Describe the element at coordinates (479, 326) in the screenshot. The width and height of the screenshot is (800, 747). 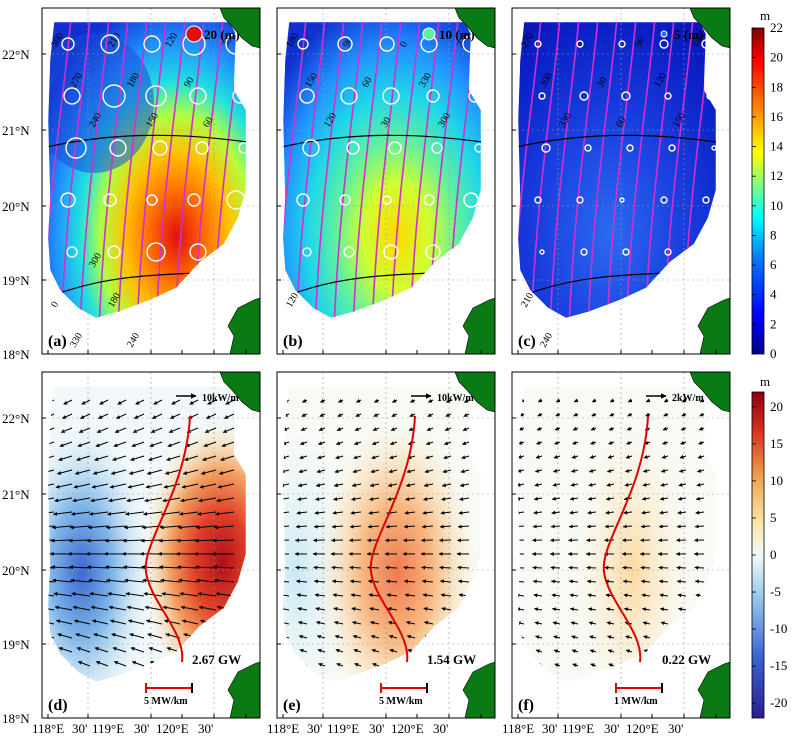
I see `island-land` at that location.